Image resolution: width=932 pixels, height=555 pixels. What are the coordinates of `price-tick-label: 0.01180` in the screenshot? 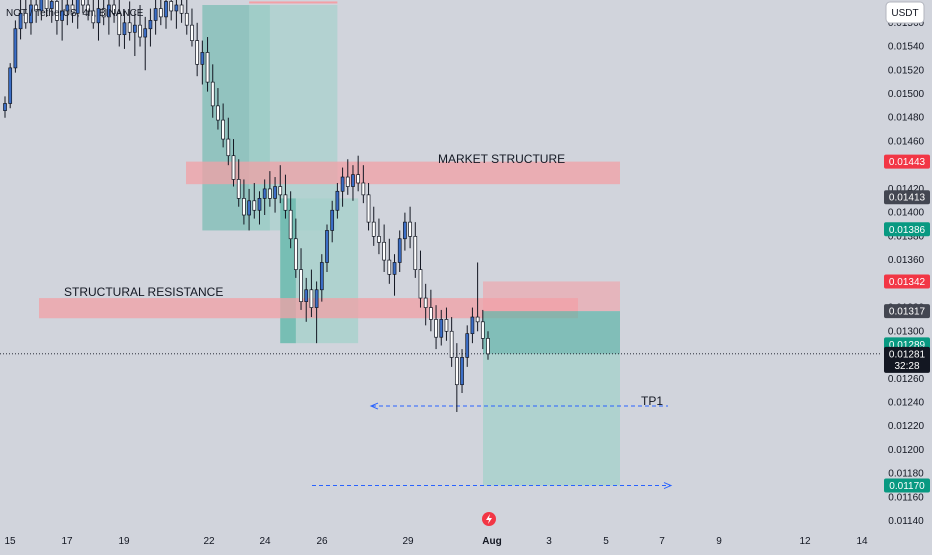 It's located at (906, 474).